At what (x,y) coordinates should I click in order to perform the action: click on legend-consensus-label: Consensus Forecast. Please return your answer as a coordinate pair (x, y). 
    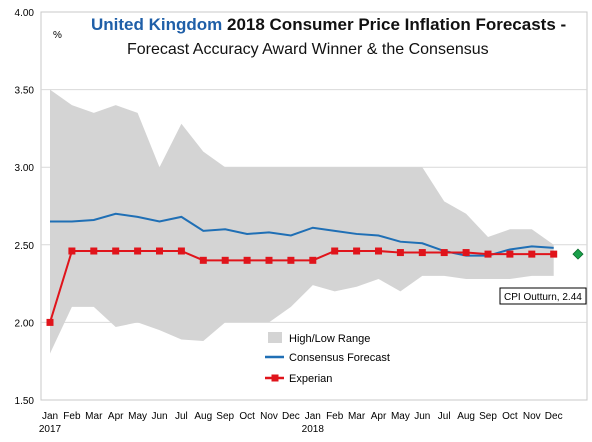
    Looking at the image, I should click on (339, 358).